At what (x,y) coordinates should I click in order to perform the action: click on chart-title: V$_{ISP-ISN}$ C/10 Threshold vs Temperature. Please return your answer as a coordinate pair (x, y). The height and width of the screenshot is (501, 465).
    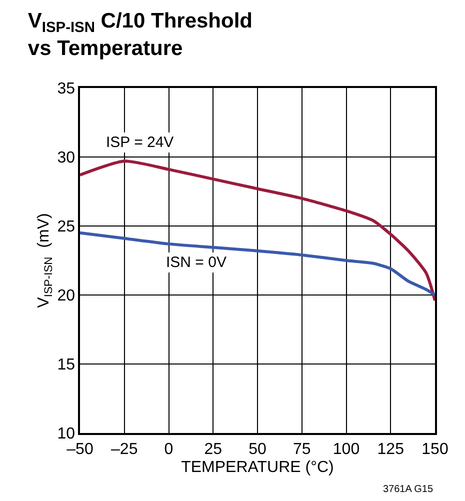
    Looking at the image, I should click on (140, 35).